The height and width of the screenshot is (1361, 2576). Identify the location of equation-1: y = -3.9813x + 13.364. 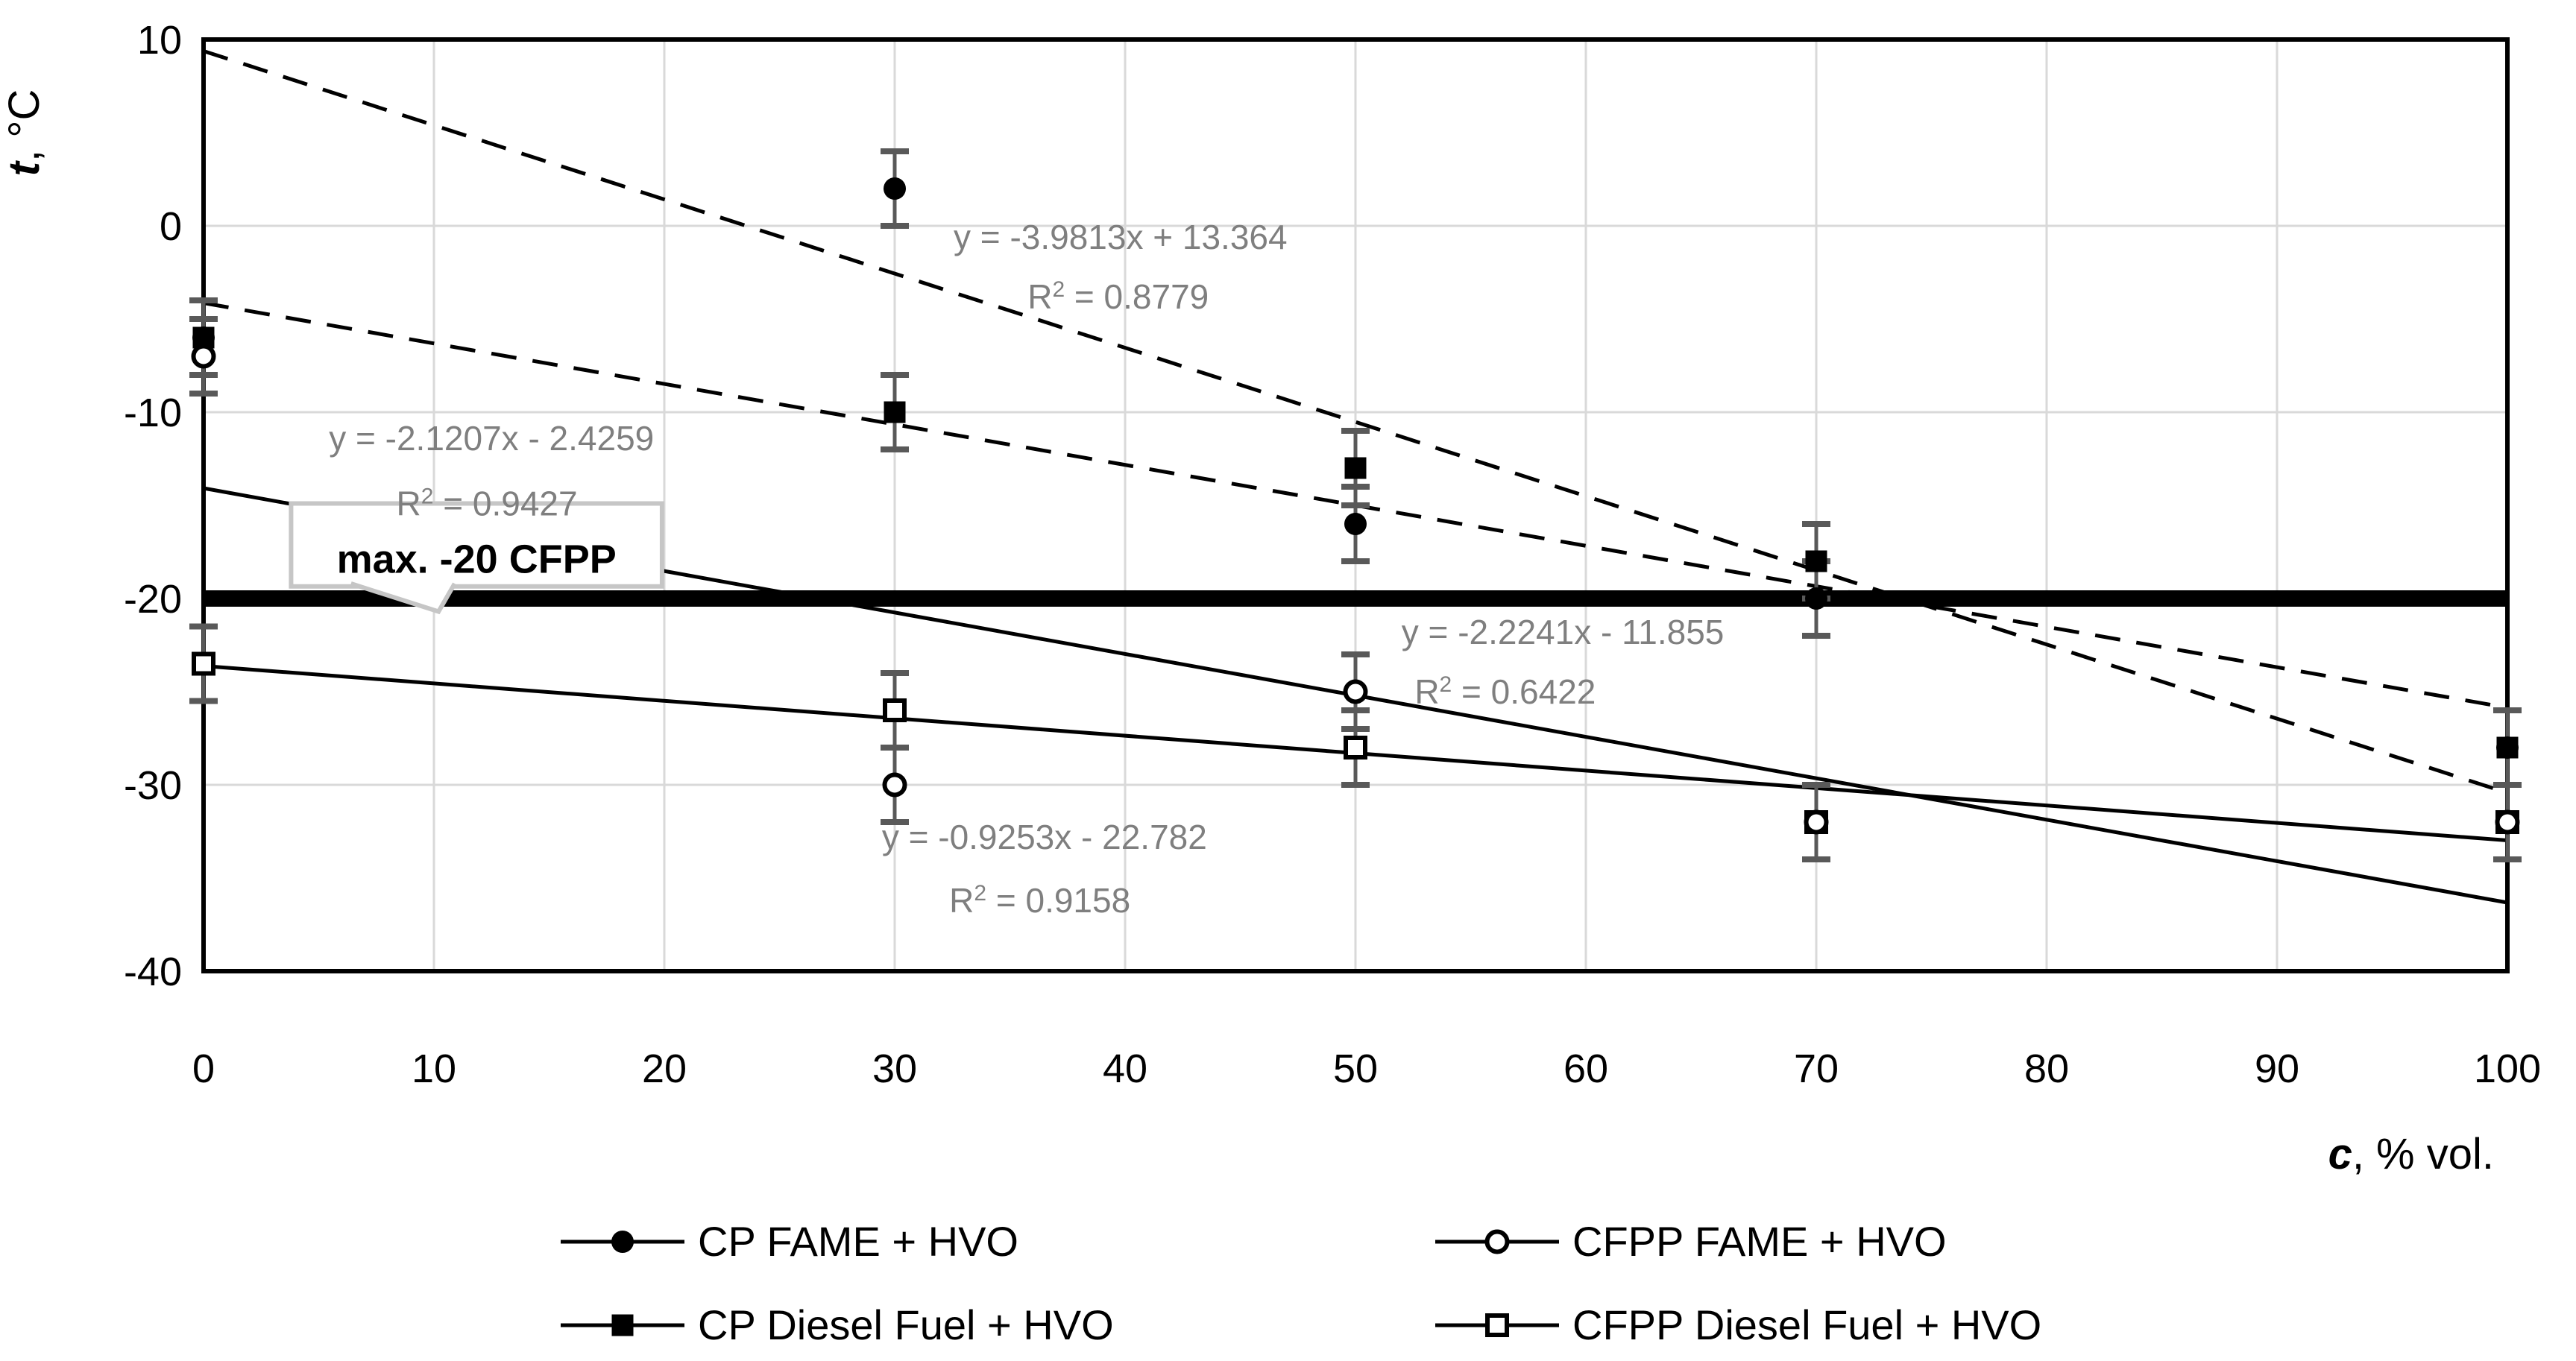
(1121, 237).